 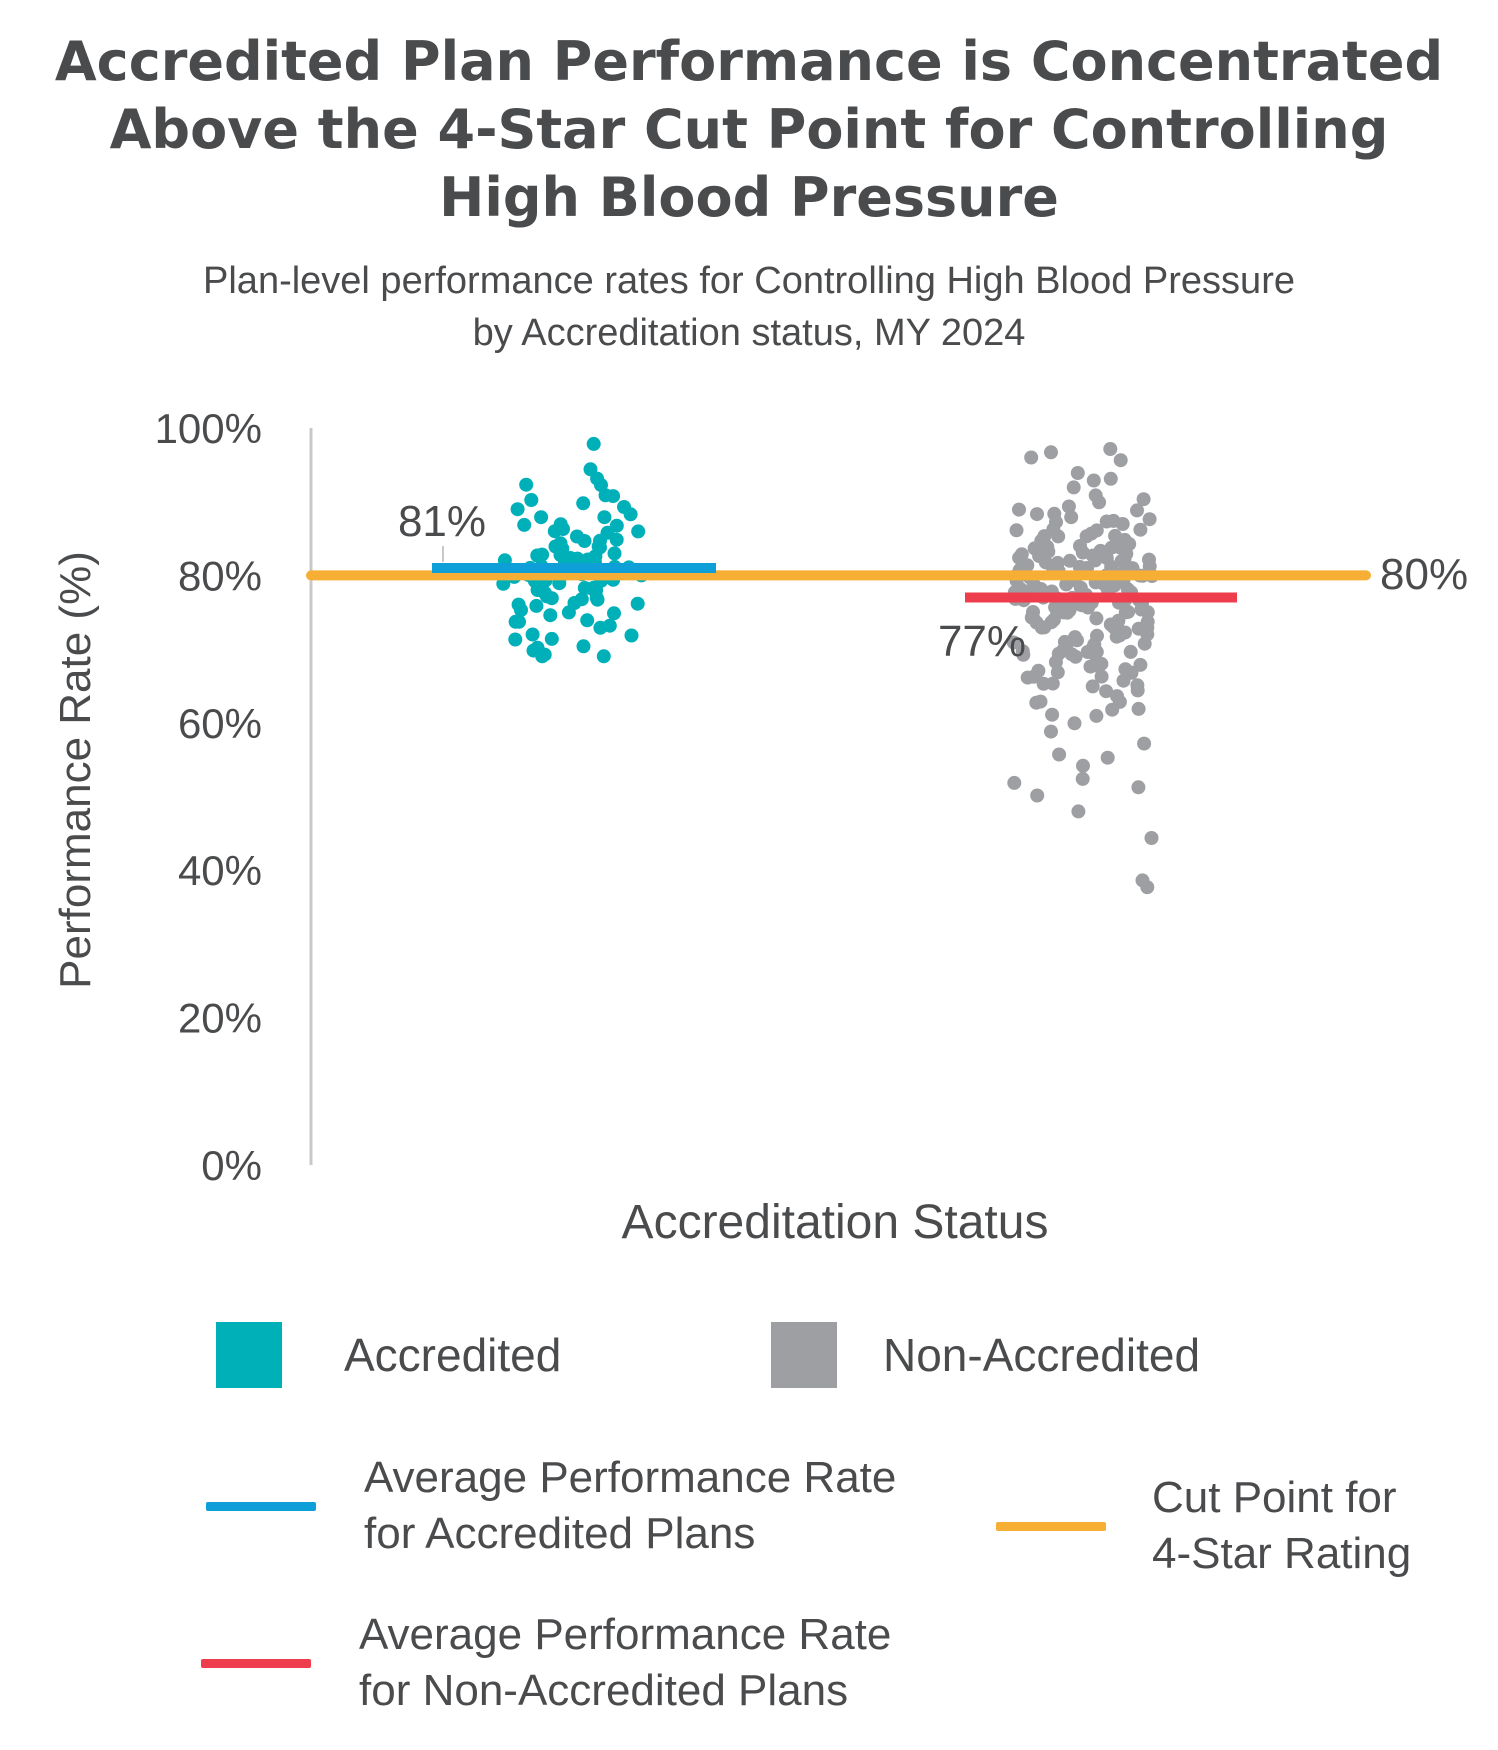 I want to click on legend-cut-point-line-2: 4-Star Rating, so click(x=1282, y=1553).